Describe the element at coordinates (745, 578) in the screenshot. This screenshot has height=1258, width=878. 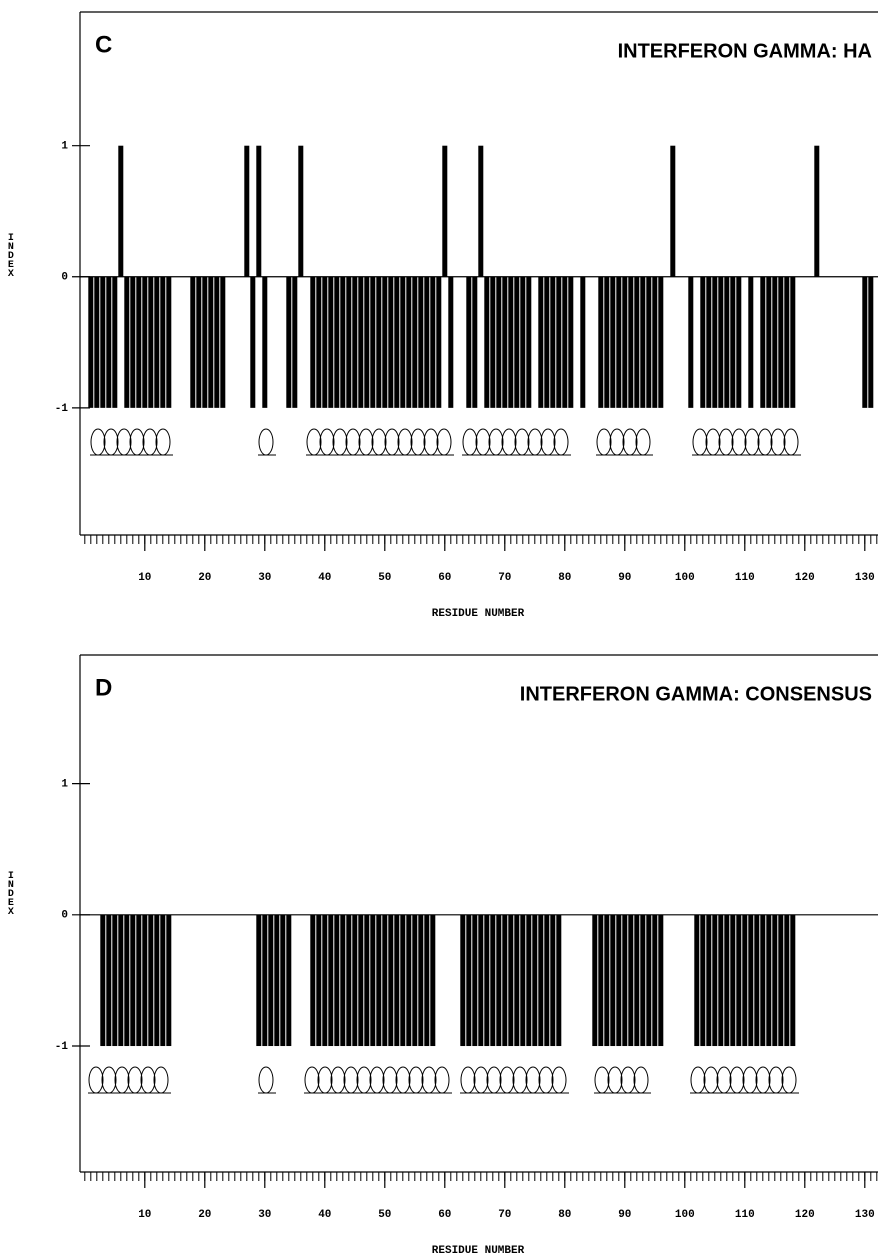
I see `x-tick-label: 110` at that location.